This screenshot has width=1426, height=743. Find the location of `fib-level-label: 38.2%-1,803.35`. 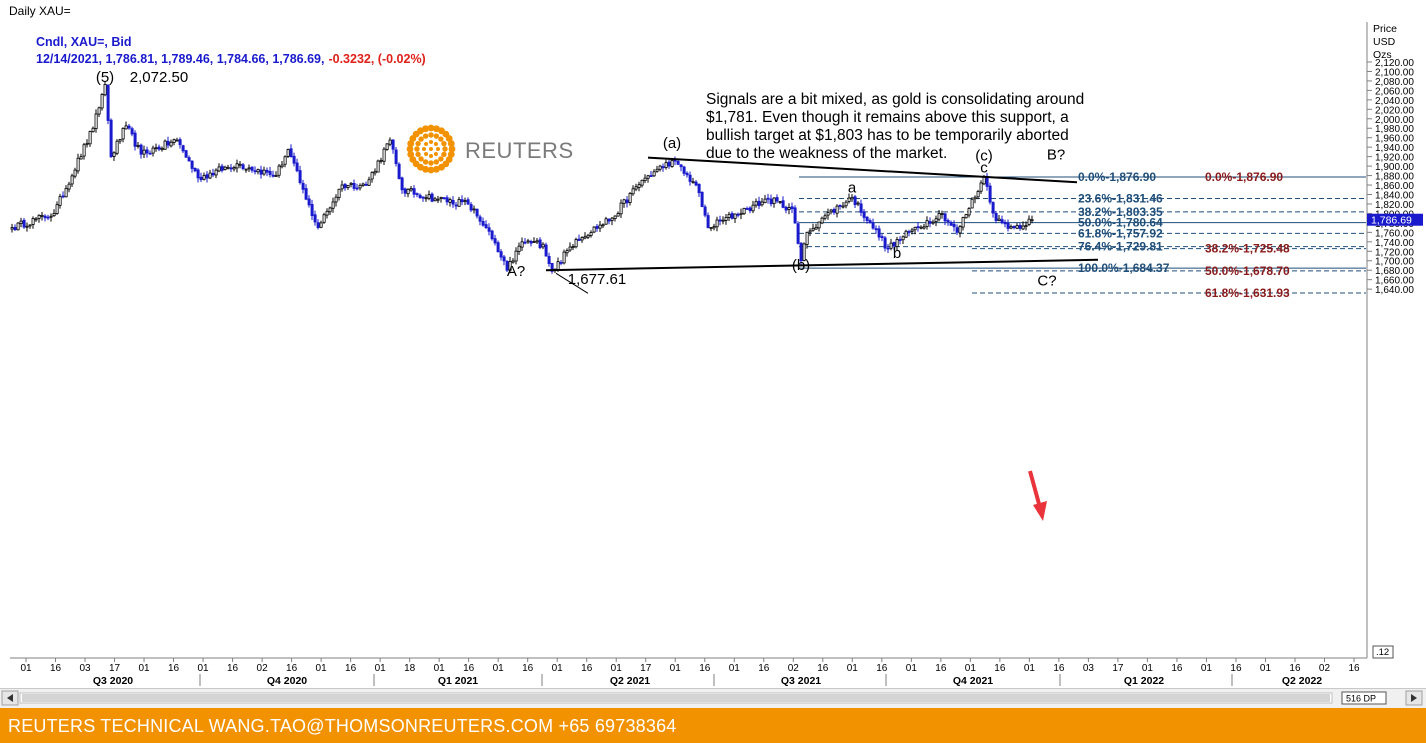

fib-level-label: 38.2%-1,803.35 is located at coordinates (1120, 212).